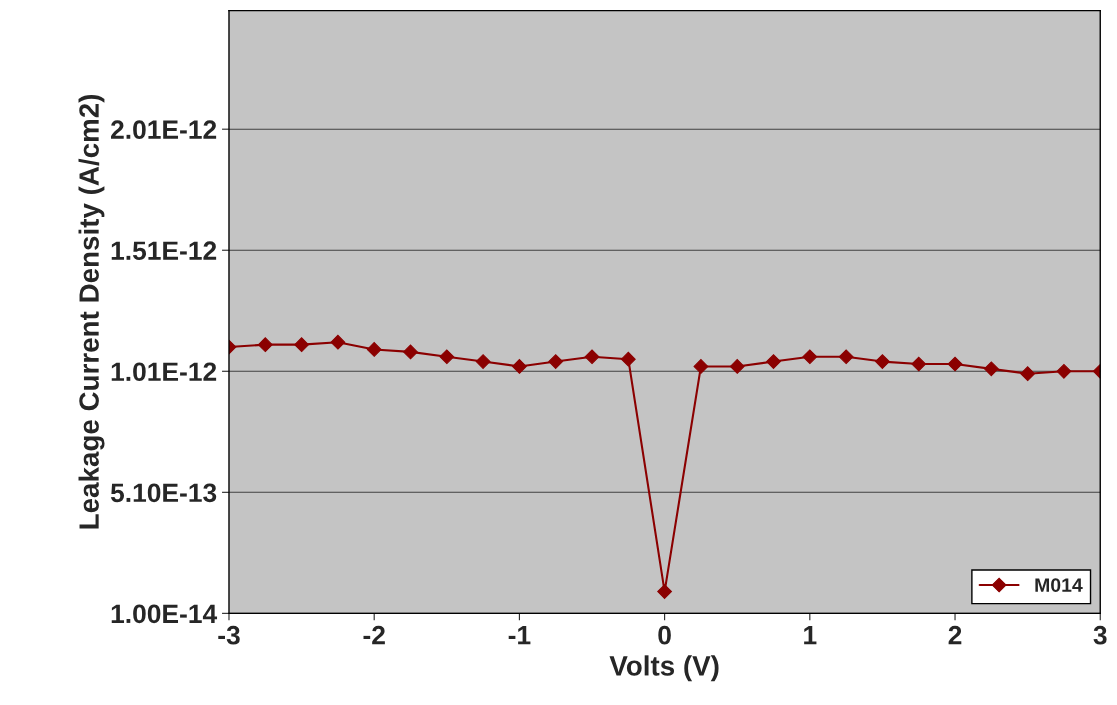 Image resolution: width=1117 pixels, height=705 pixels. I want to click on y-tick-label: 1.51E-12, so click(164, 251).